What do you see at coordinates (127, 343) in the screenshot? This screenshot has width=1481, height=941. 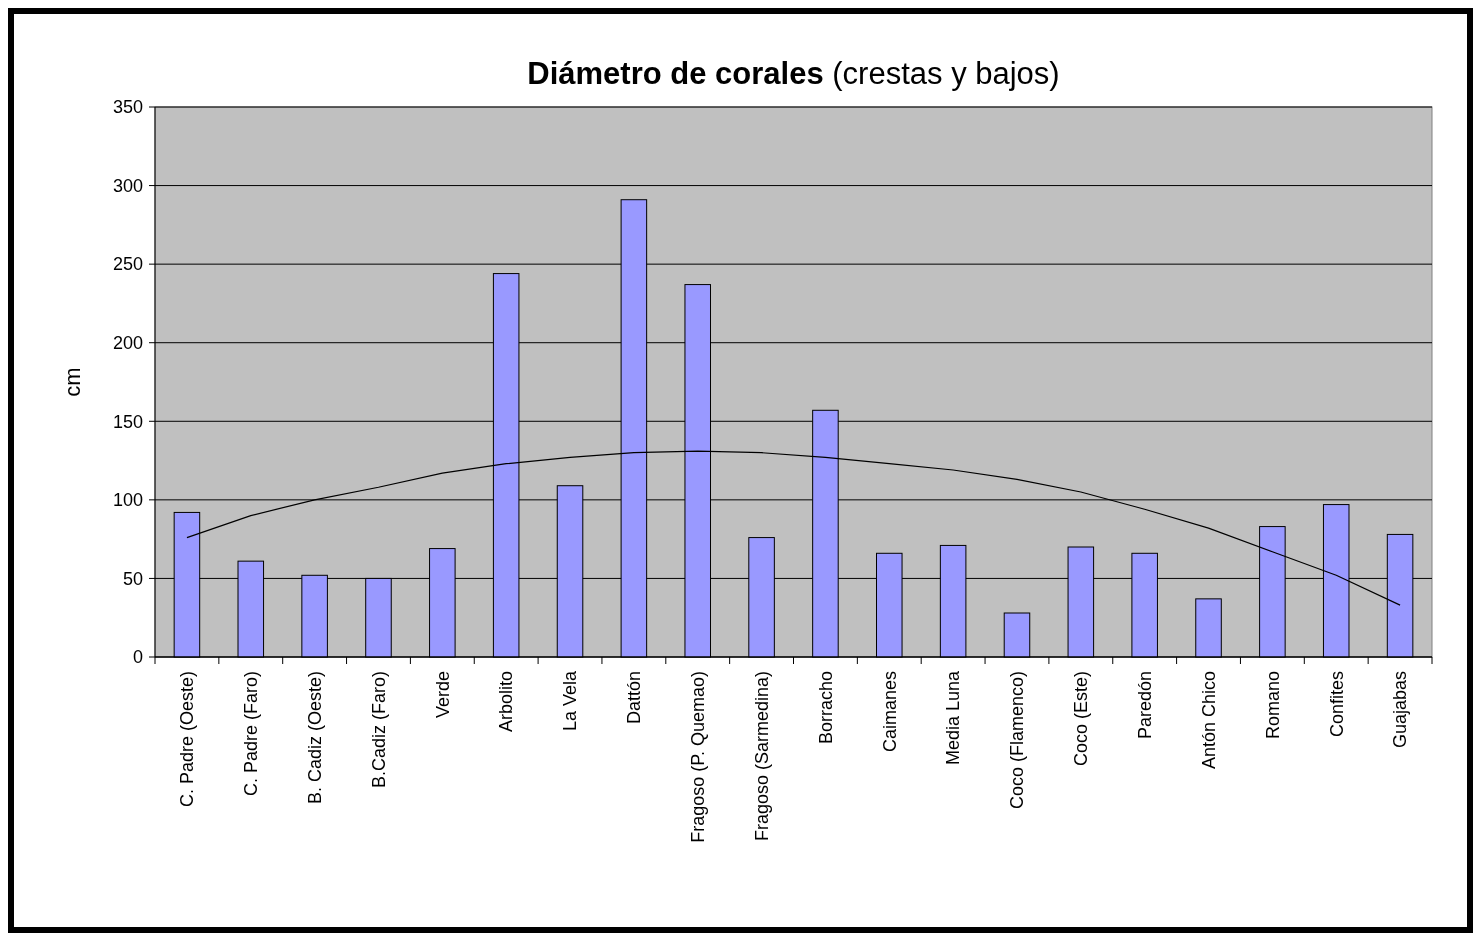 I see `y-tick-label: 200` at bounding box center [127, 343].